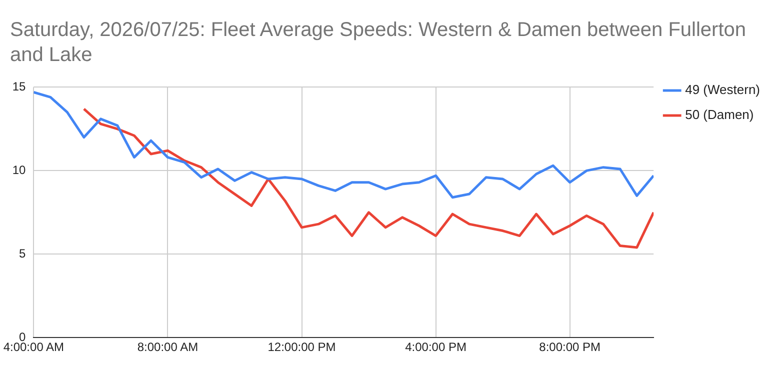 The image size is (780, 371). What do you see at coordinates (19, 169) in the screenshot?
I see `y-tick-label: 10` at bounding box center [19, 169].